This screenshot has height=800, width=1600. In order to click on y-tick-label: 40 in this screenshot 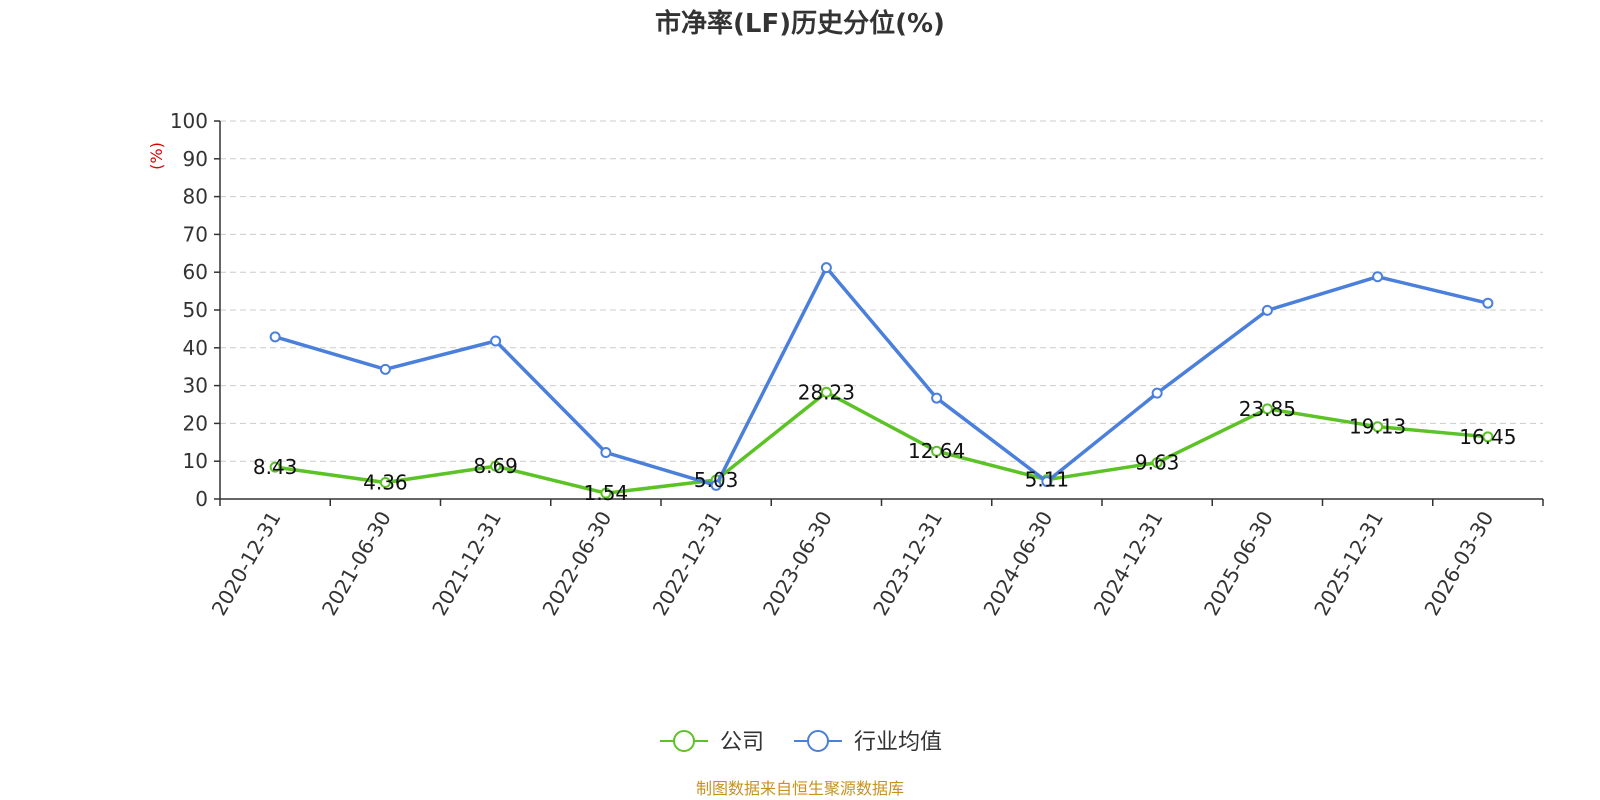, I will do `click(195, 348)`.